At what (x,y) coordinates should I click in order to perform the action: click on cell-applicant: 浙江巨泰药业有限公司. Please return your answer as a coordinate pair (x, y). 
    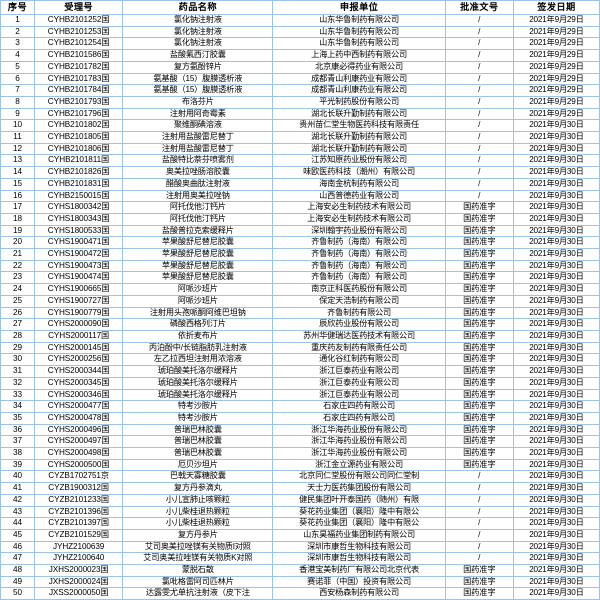
    Looking at the image, I should click on (359, 395).